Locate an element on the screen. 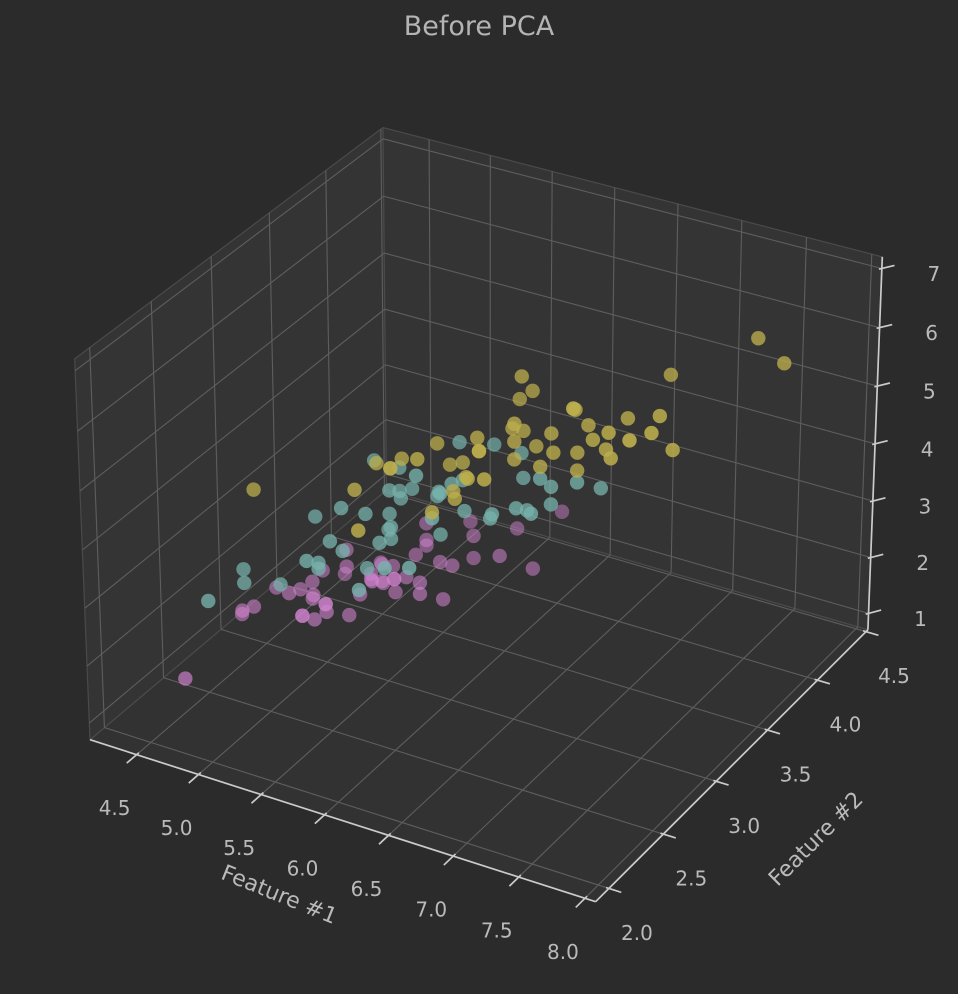  tick-label: 7.0 is located at coordinates (431, 910).